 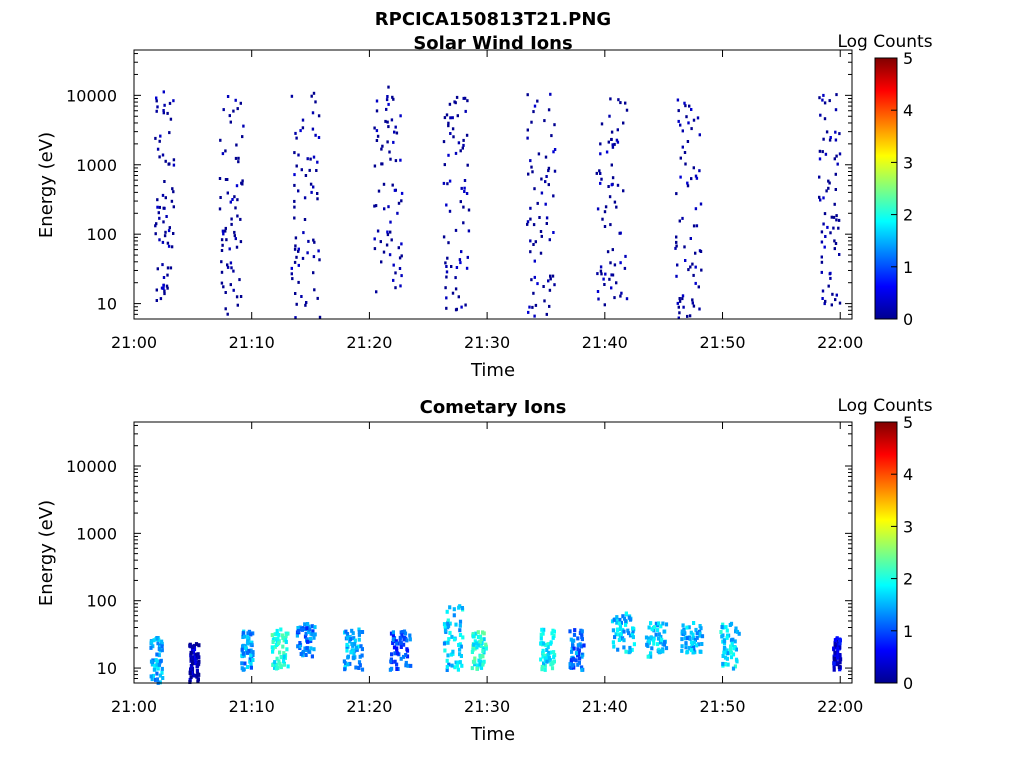 What do you see at coordinates (840, 342) in the screenshot?
I see `x-tick-label: 22:00` at bounding box center [840, 342].